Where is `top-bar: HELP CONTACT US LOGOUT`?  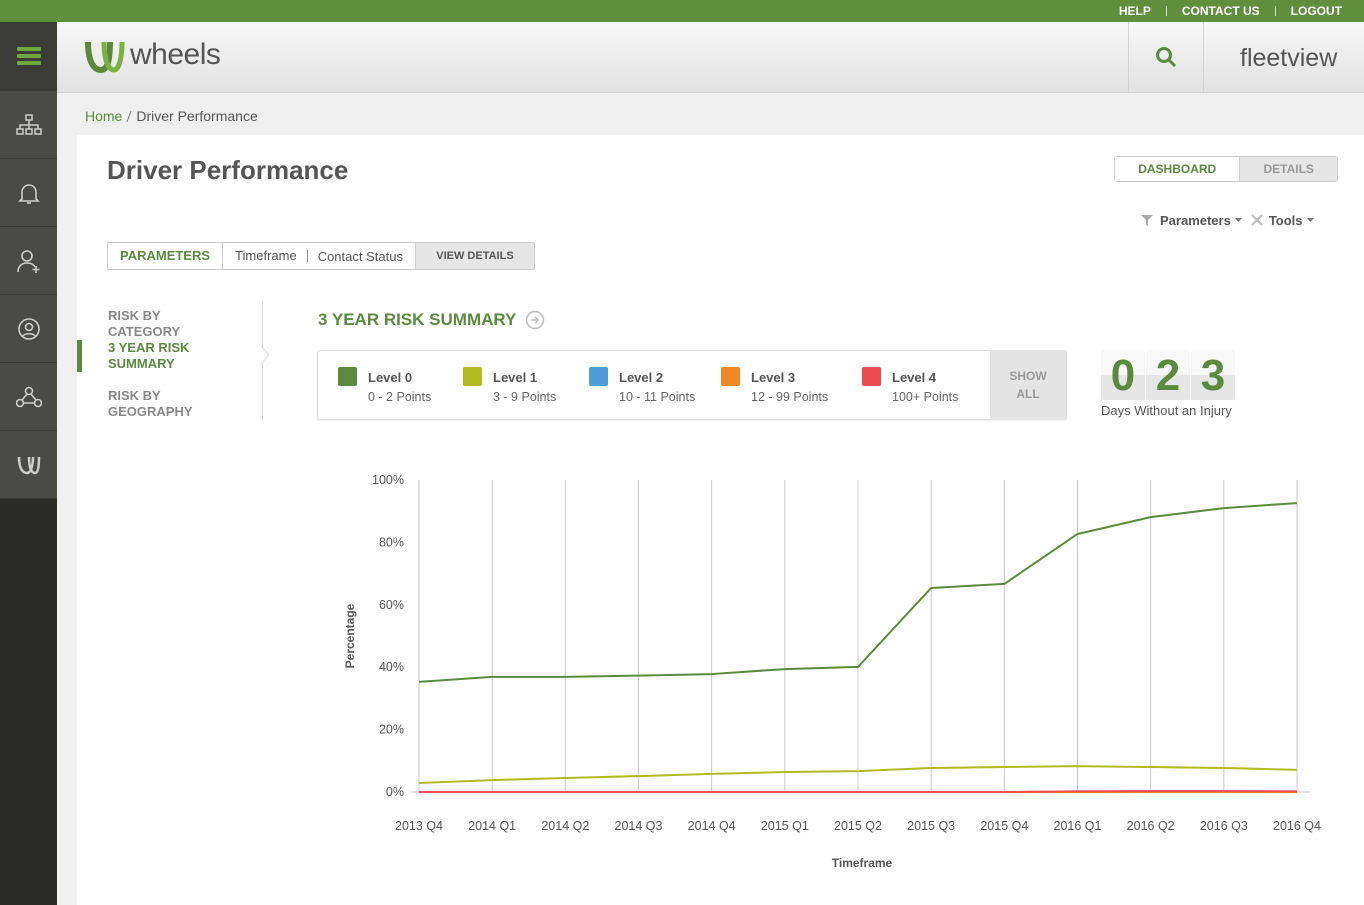
top-bar: HELP CONTACT US LOGOUT is located at coordinates (682, 11).